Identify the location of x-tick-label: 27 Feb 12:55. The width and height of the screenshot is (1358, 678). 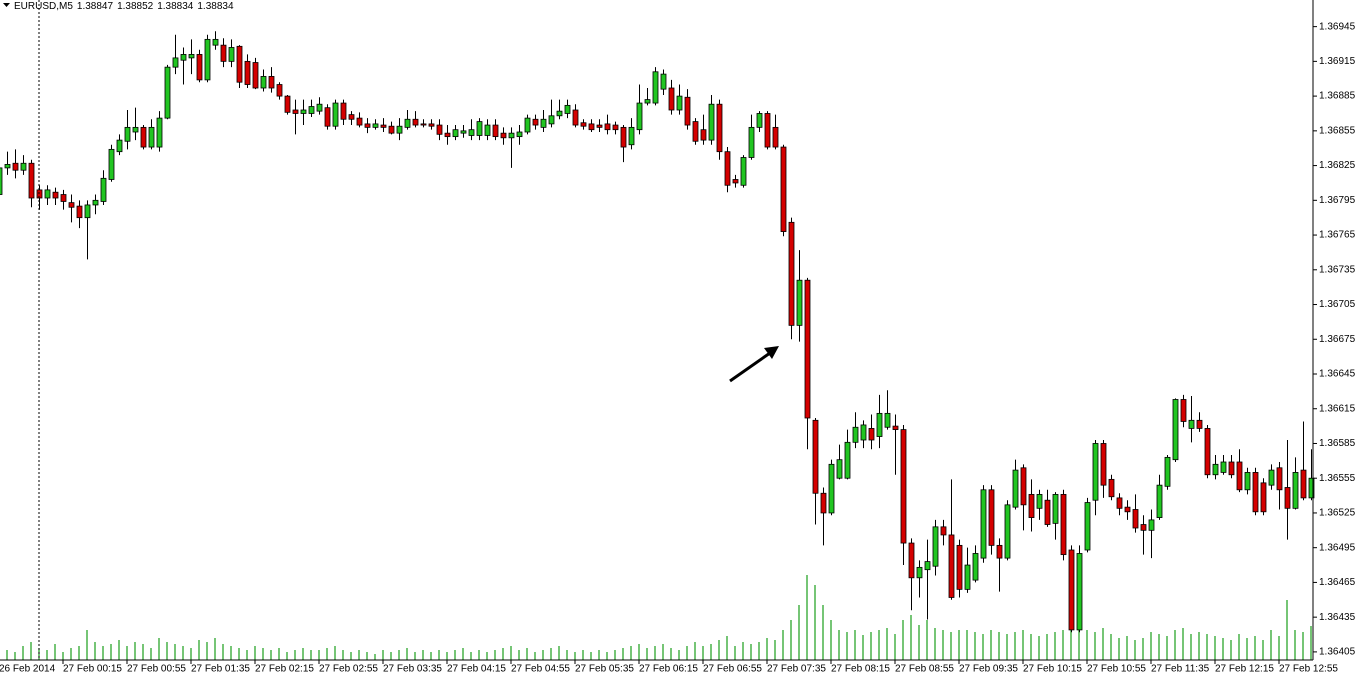
(1308, 669).